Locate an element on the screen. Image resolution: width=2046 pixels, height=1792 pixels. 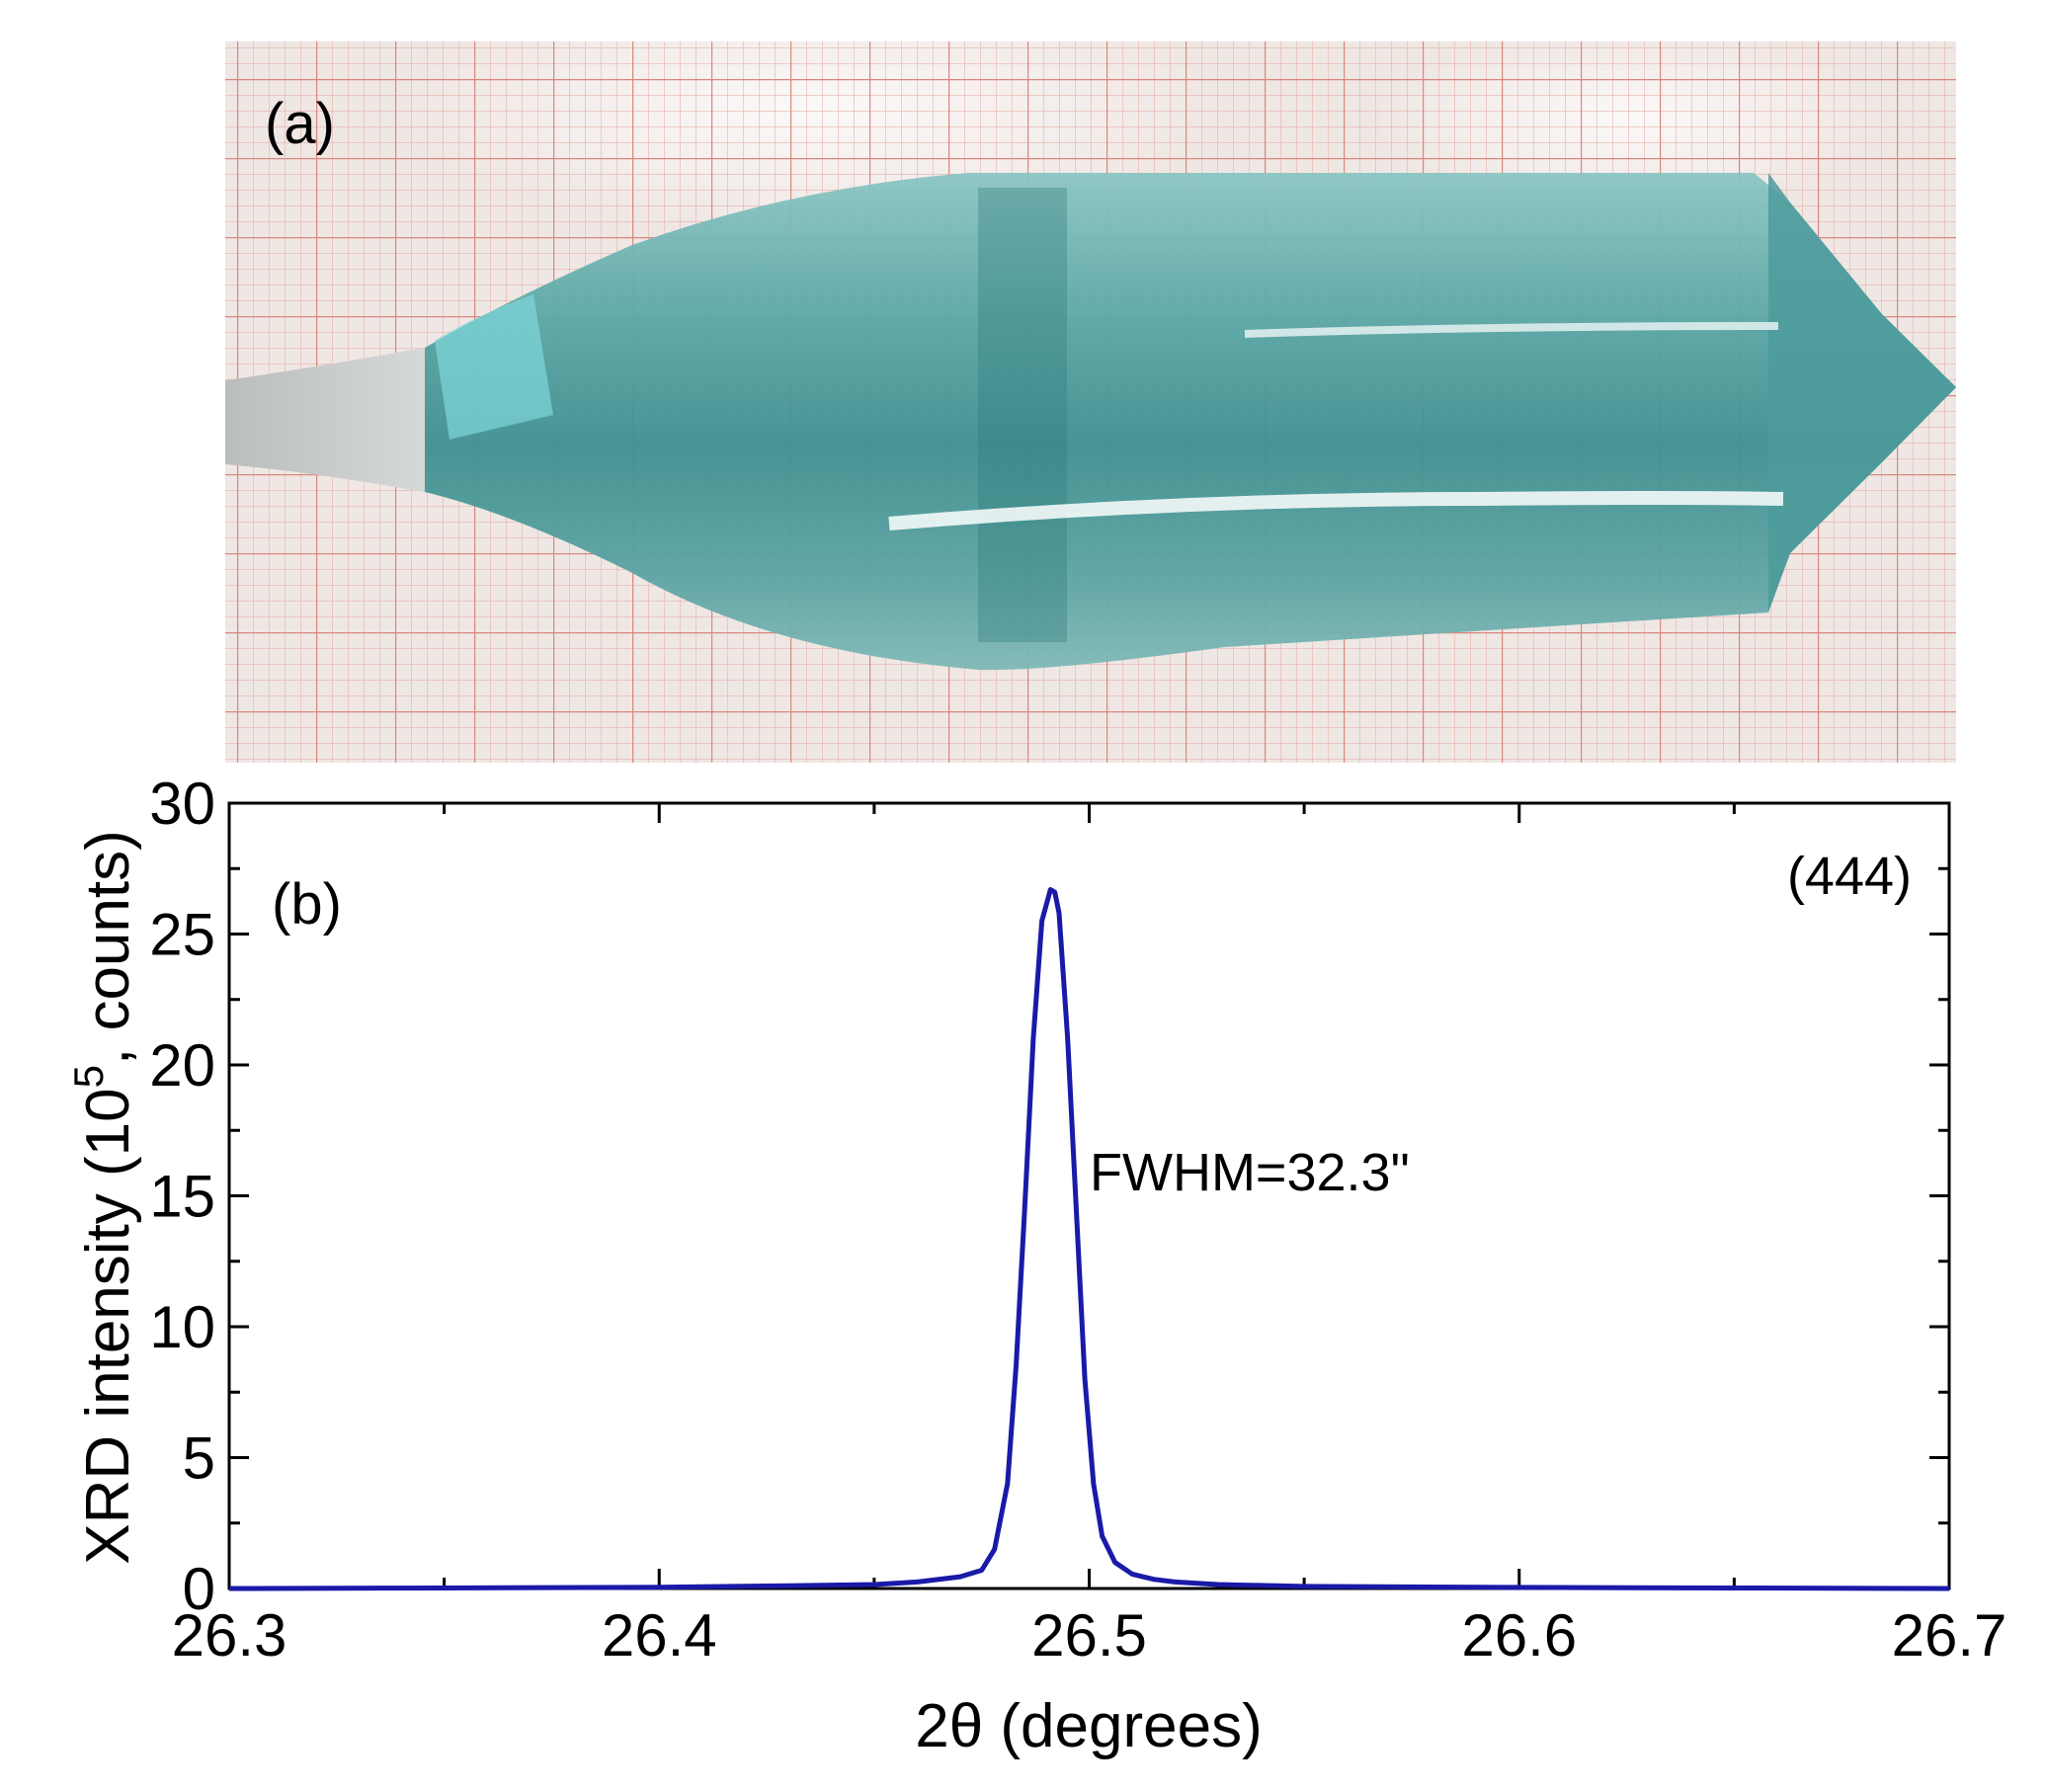
x-tick-label: 26.3 is located at coordinates (229, 1635).